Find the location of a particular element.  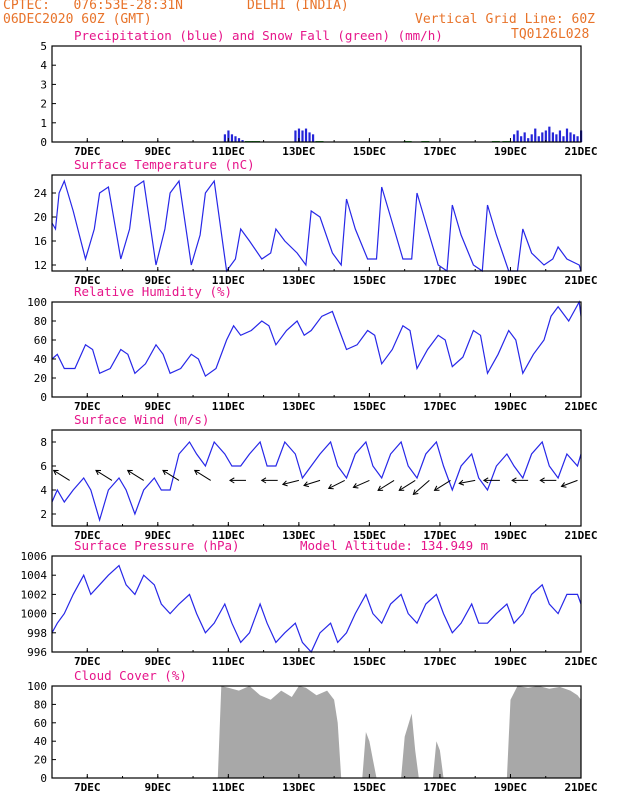

y-tick-label: 24 is located at coordinates (41, 193).